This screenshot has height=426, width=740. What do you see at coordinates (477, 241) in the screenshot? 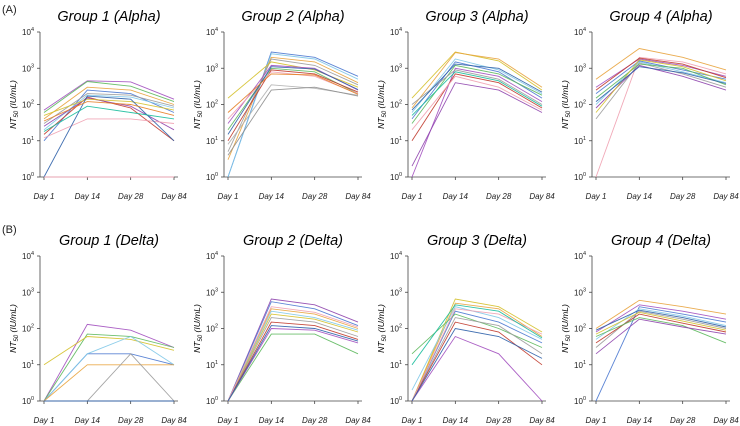
I see `chart-title: Group 3 (Delta)` at bounding box center [477, 241].